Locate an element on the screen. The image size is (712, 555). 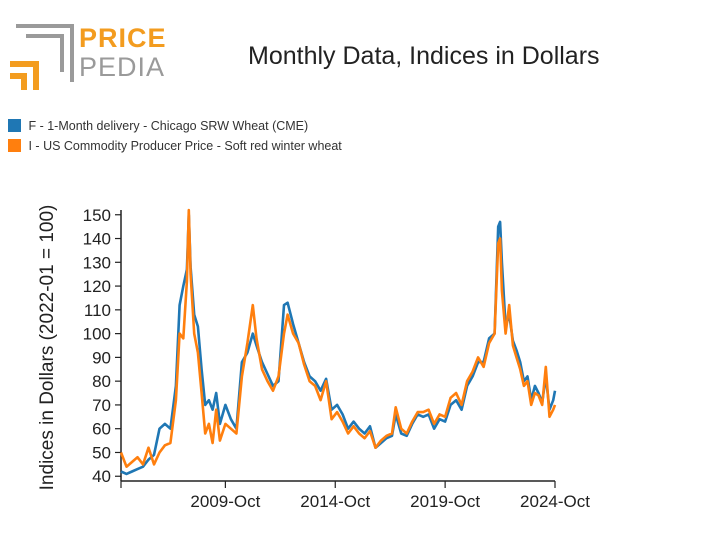
y-tick-label: 120 is located at coordinates (97, 286).